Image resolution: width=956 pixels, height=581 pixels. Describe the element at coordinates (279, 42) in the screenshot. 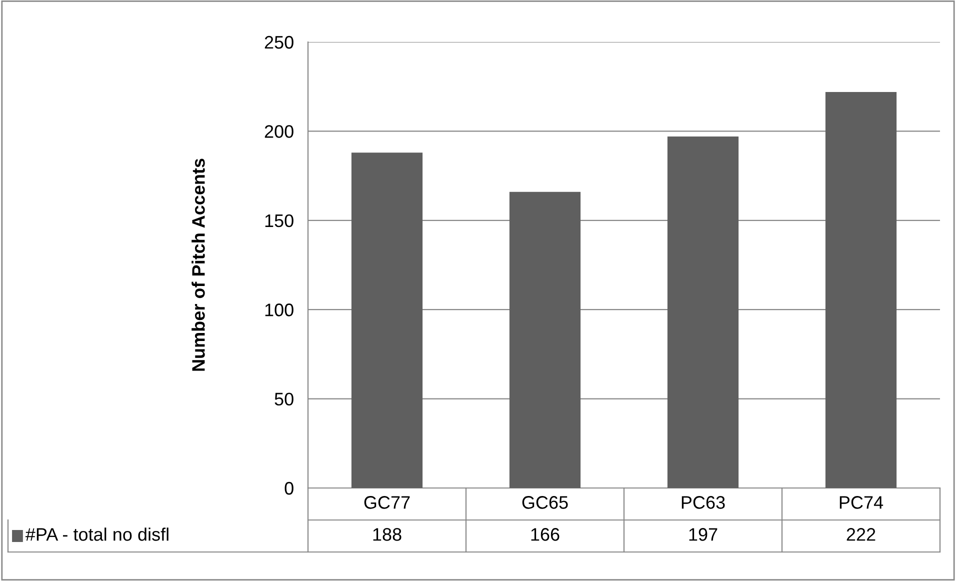

I see `y-tick-label: 250` at that location.